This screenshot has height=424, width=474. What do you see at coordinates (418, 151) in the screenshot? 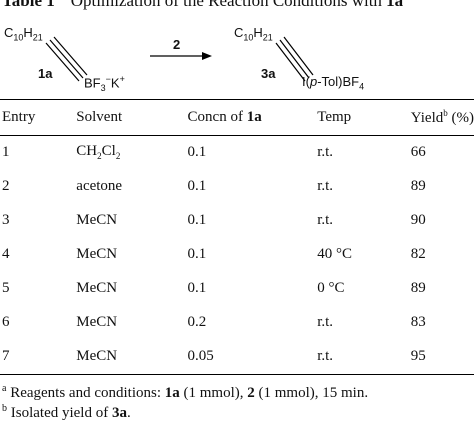
I see `cell-yield: 66` at bounding box center [418, 151].